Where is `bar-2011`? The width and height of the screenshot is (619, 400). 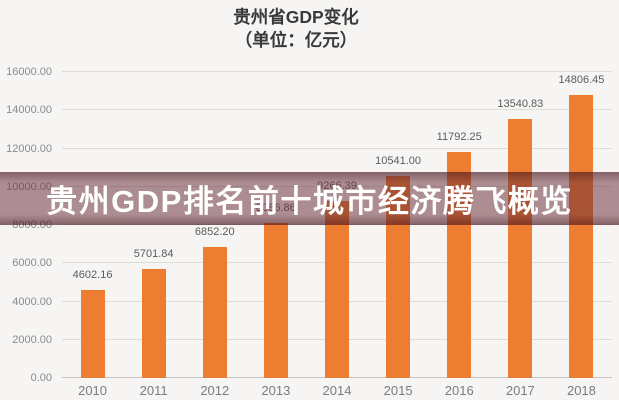
bar-2011 is located at coordinates (153, 323).